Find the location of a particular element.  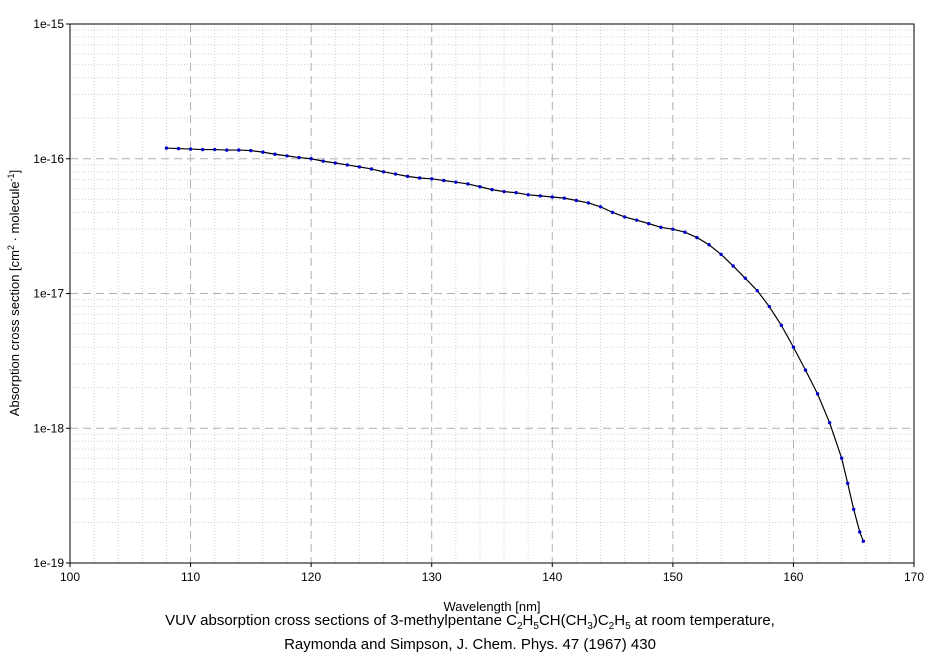

x-tick-label: 120 is located at coordinates (311, 577).